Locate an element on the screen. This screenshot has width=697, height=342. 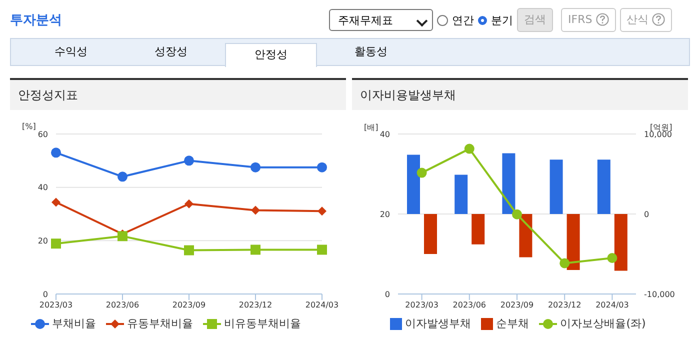
legend-label: 유동부채비율 is located at coordinates (160, 323).